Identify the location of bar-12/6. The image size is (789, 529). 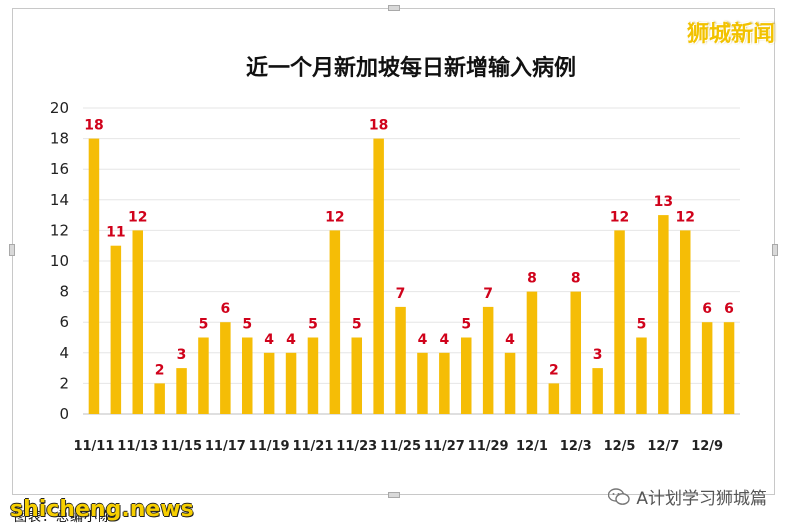
(641, 375).